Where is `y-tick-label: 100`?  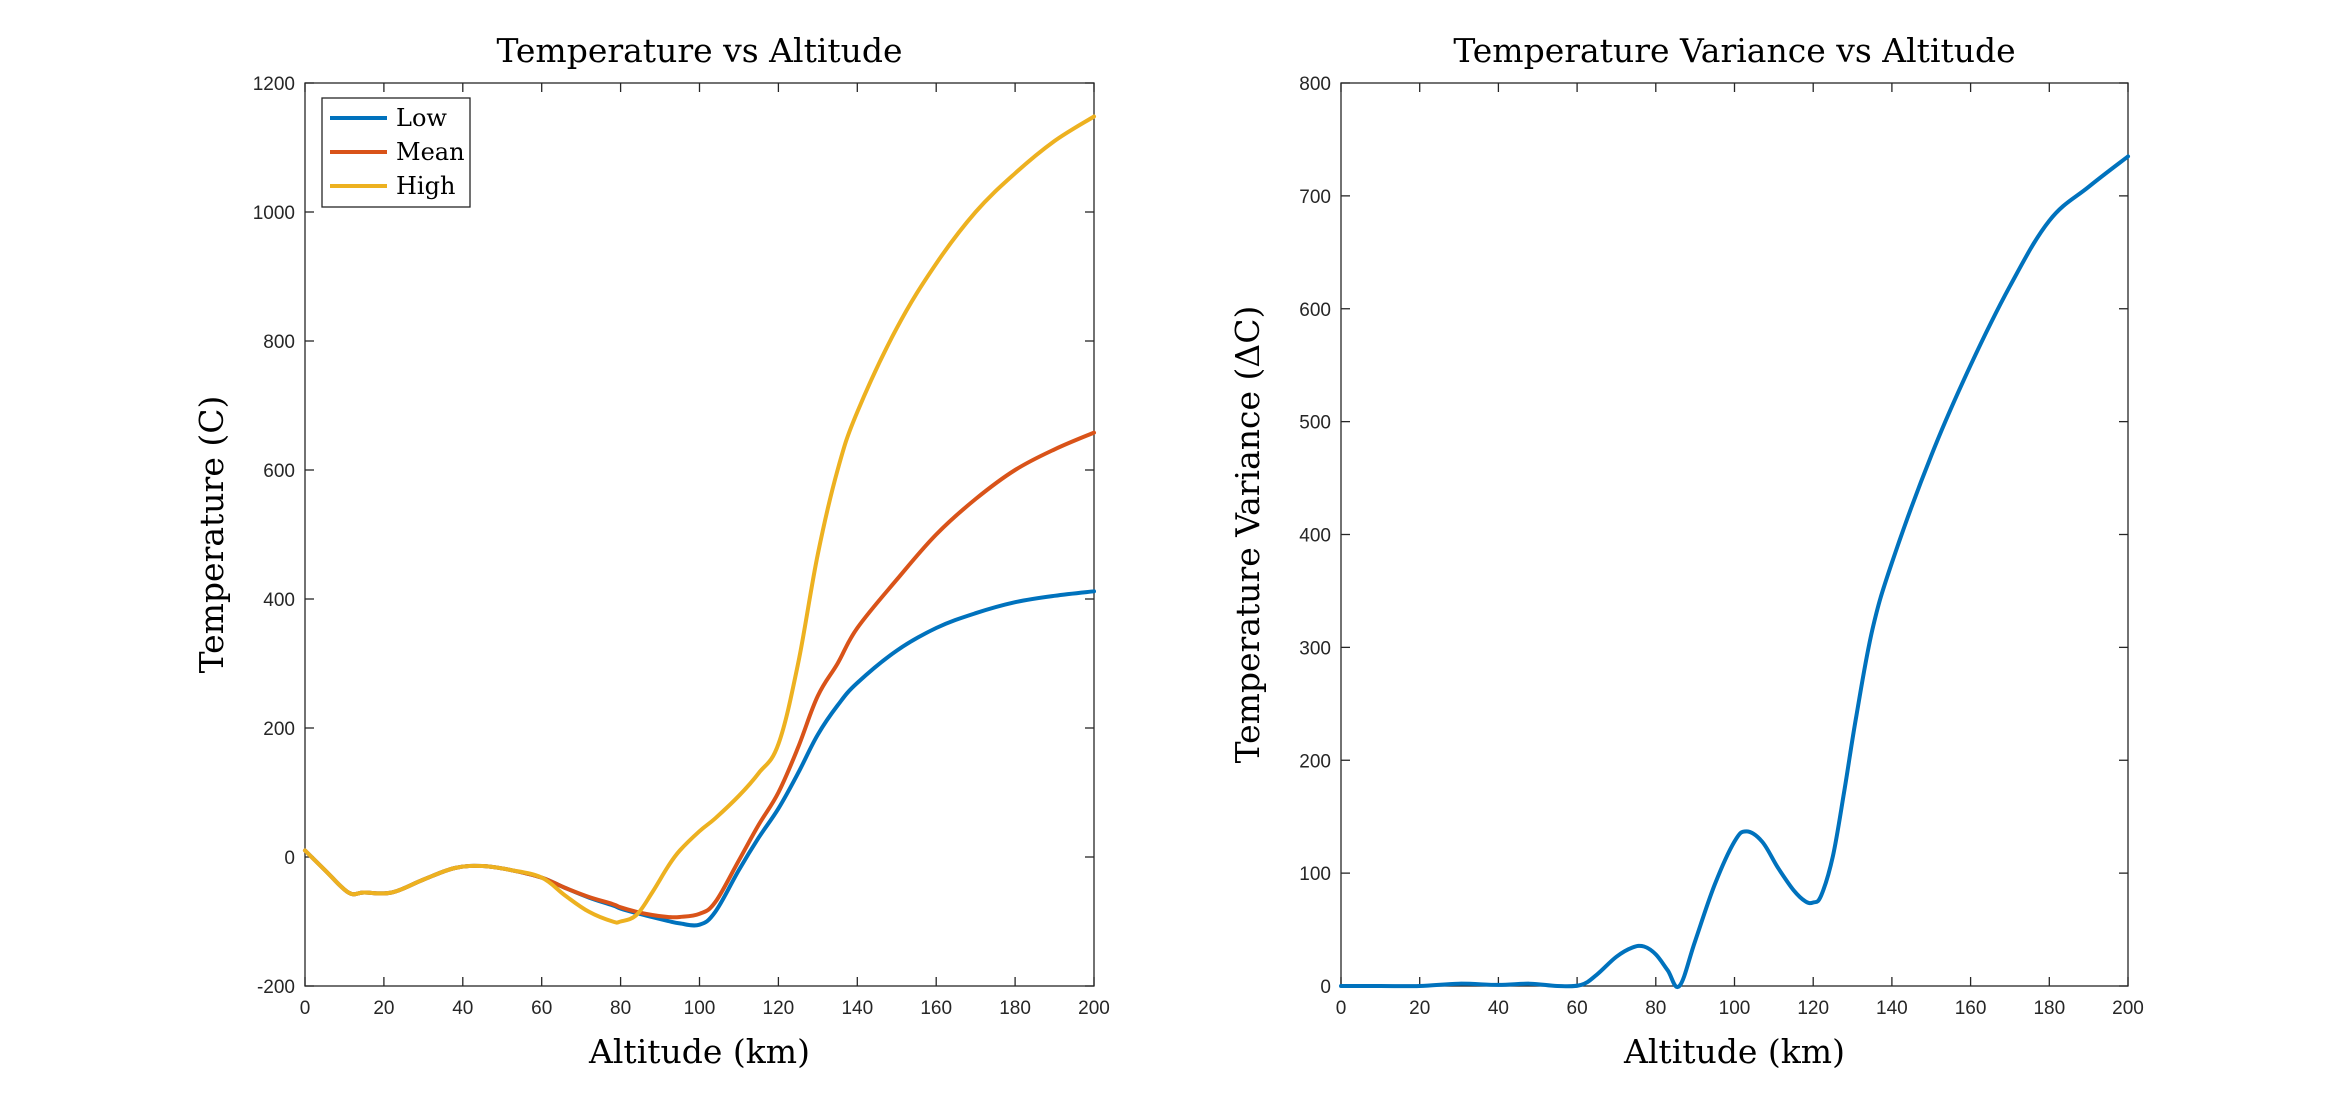
y-tick-label: 100 is located at coordinates (1315, 874).